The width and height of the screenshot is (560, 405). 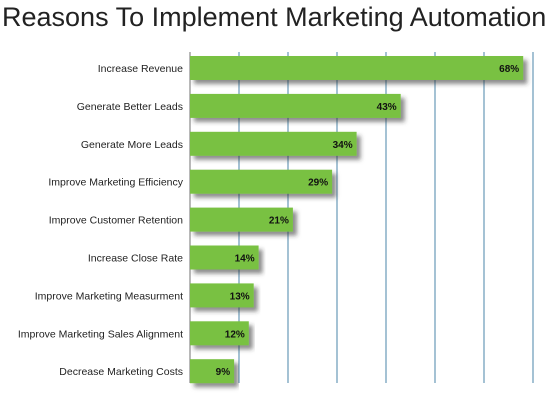 I want to click on value-label: 68%, so click(x=509, y=69).